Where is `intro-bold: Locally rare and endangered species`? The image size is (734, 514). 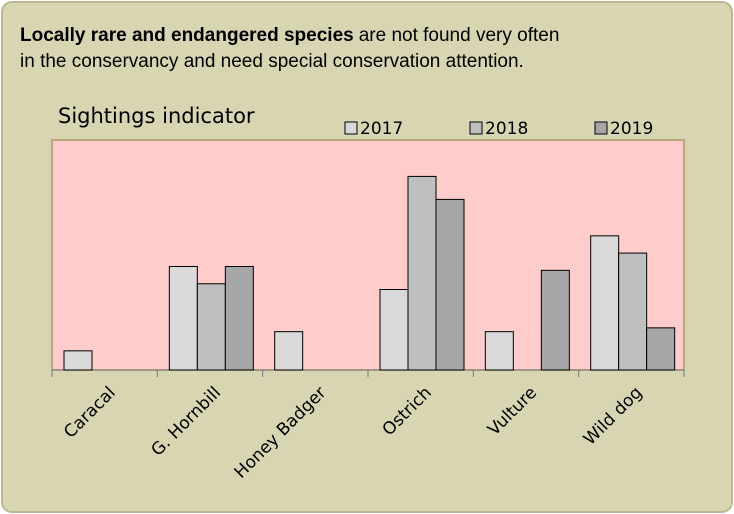
intro-bold: Locally rare and endangered species is located at coordinates (187, 35).